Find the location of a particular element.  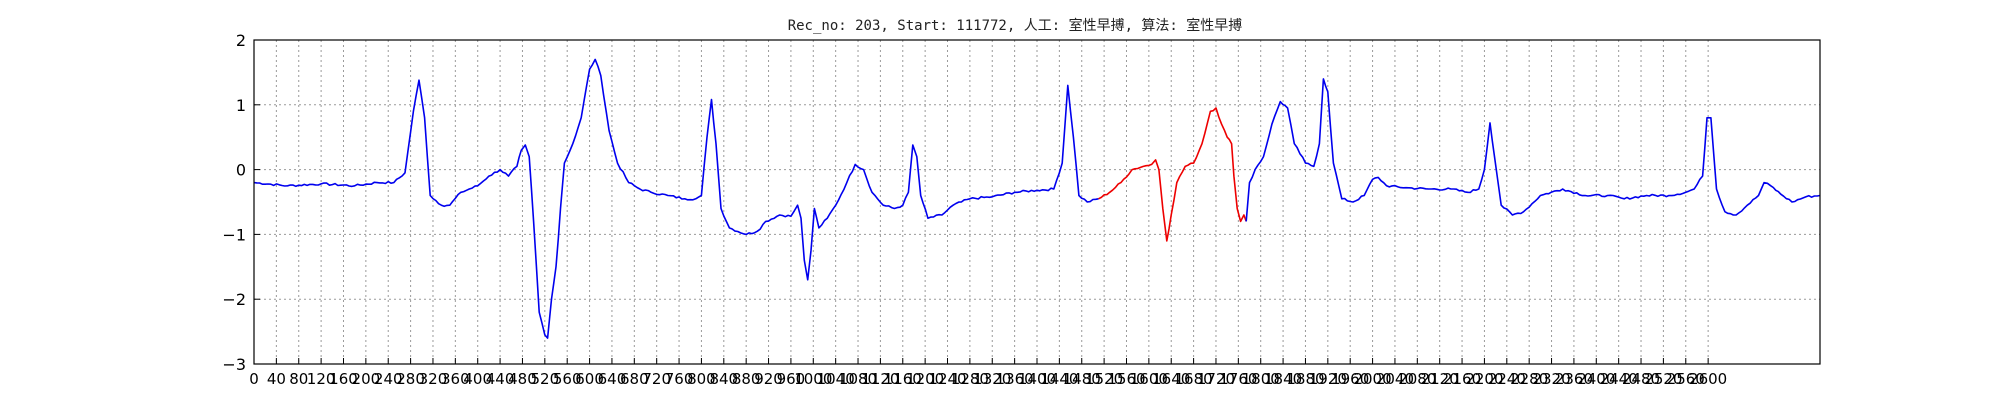

x-tick-label: 2000 is located at coordinates (1372, 379).